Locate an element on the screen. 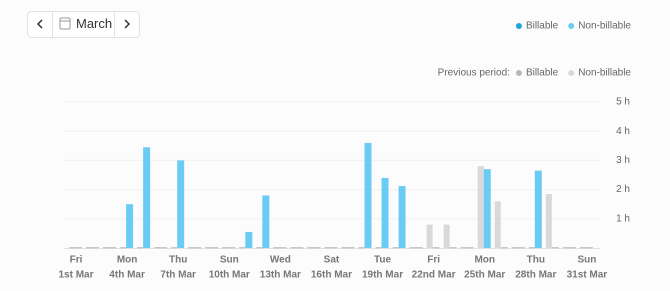 The height and width of the screenshot is (291, 670). next-arrow is located at coordinates (127, 24).